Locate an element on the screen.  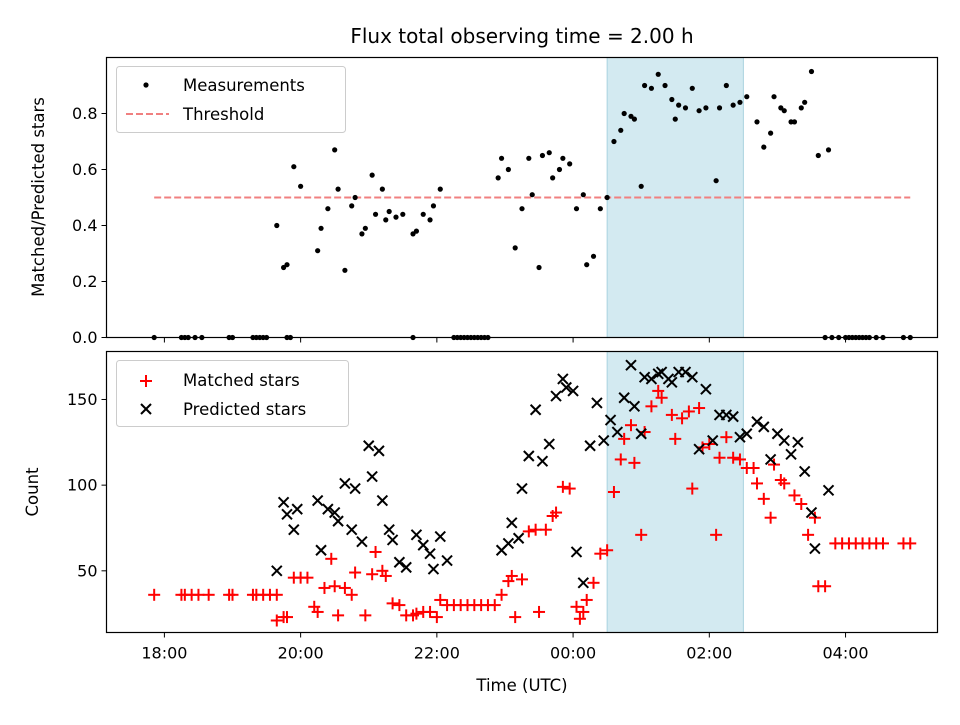
chart-title: Flux total observing time = 2.00 h is located at coordinates (521, 36).